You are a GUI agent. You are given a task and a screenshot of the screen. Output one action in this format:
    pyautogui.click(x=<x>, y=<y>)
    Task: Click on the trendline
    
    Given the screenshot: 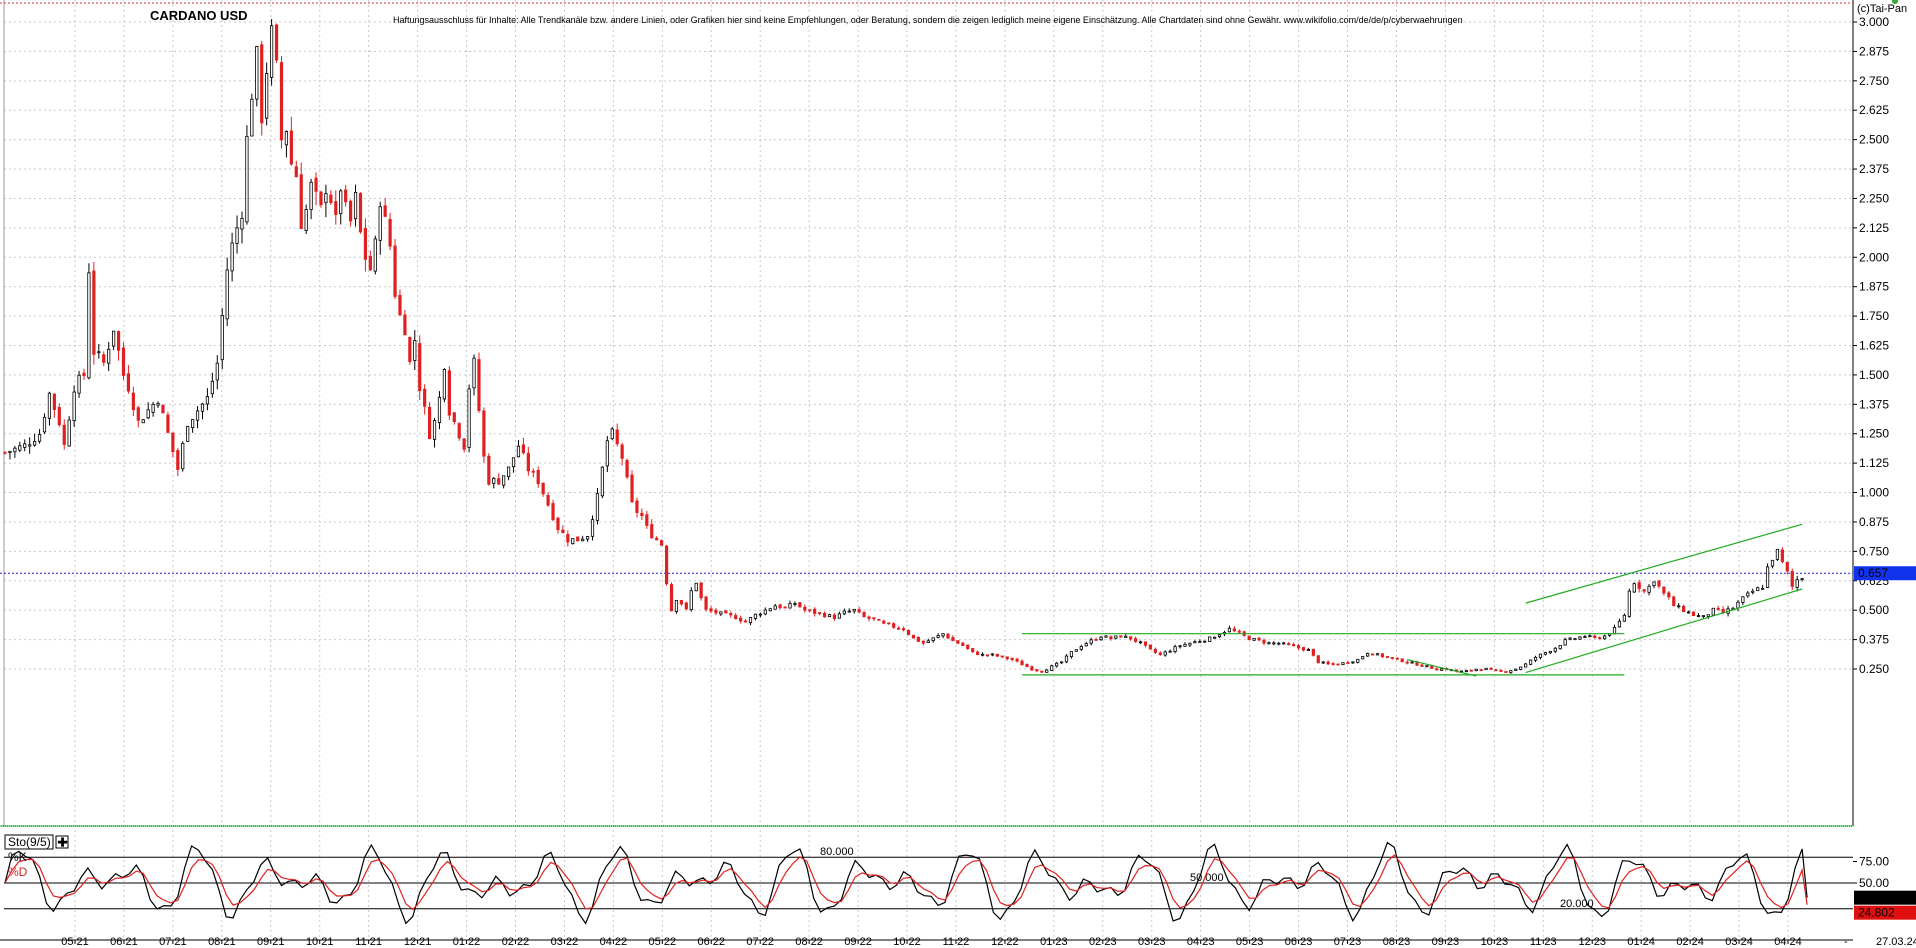 What is the action you would take?
    pyautogui.click(x=1442, y=668)
    